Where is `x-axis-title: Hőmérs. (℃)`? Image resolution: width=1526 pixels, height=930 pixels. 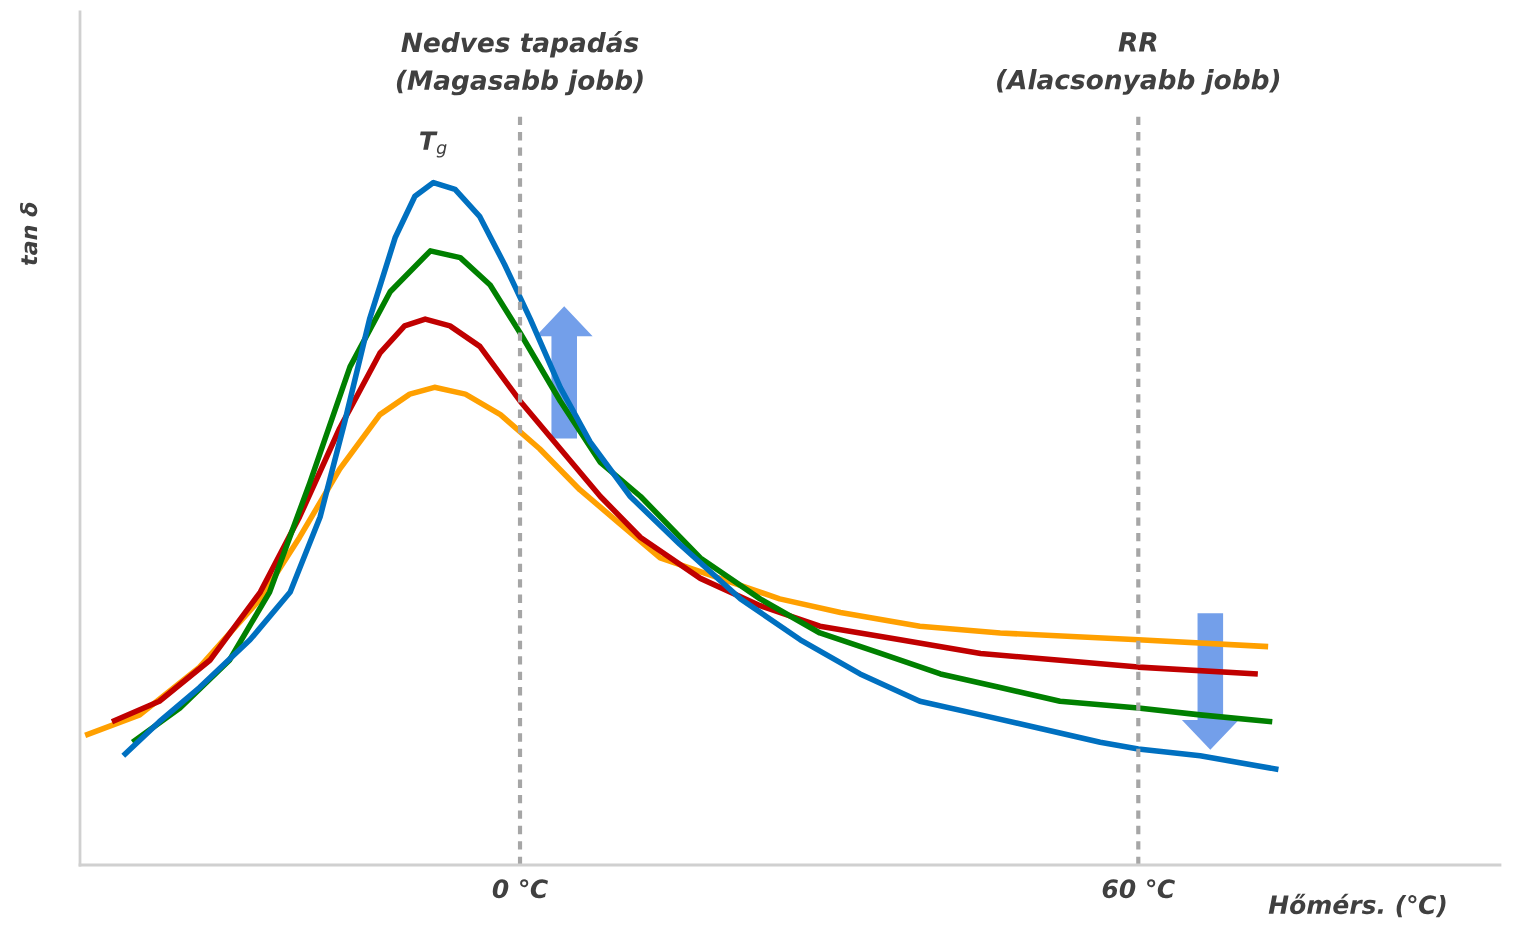 x-axis-title: Hőmérs. (℃) is located at coordinates (1357, 905).